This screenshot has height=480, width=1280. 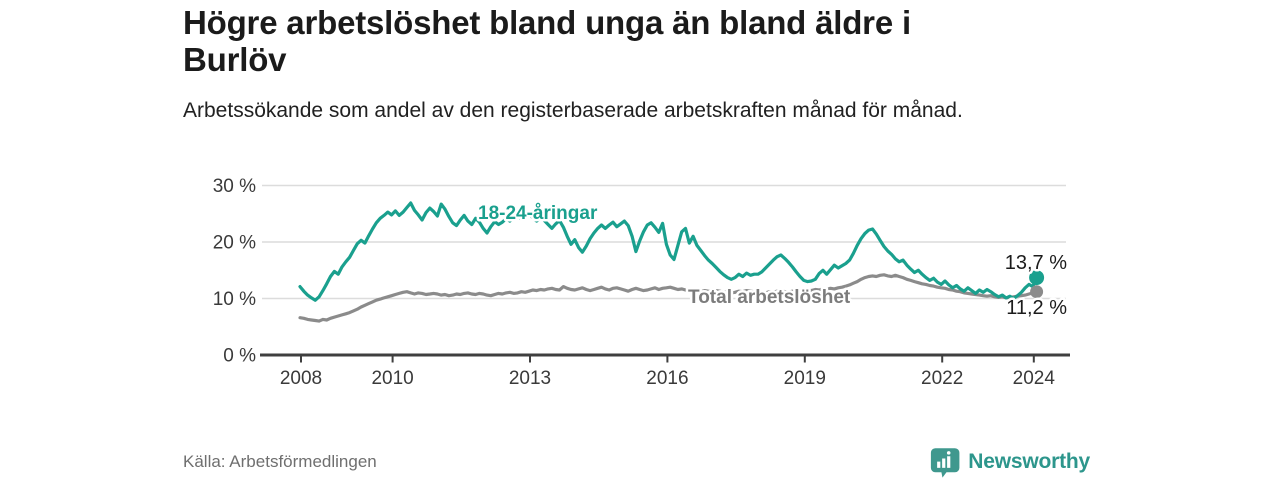 I want to click on total-series-label: Total arbetslöshet, so click(x=769, y=297).